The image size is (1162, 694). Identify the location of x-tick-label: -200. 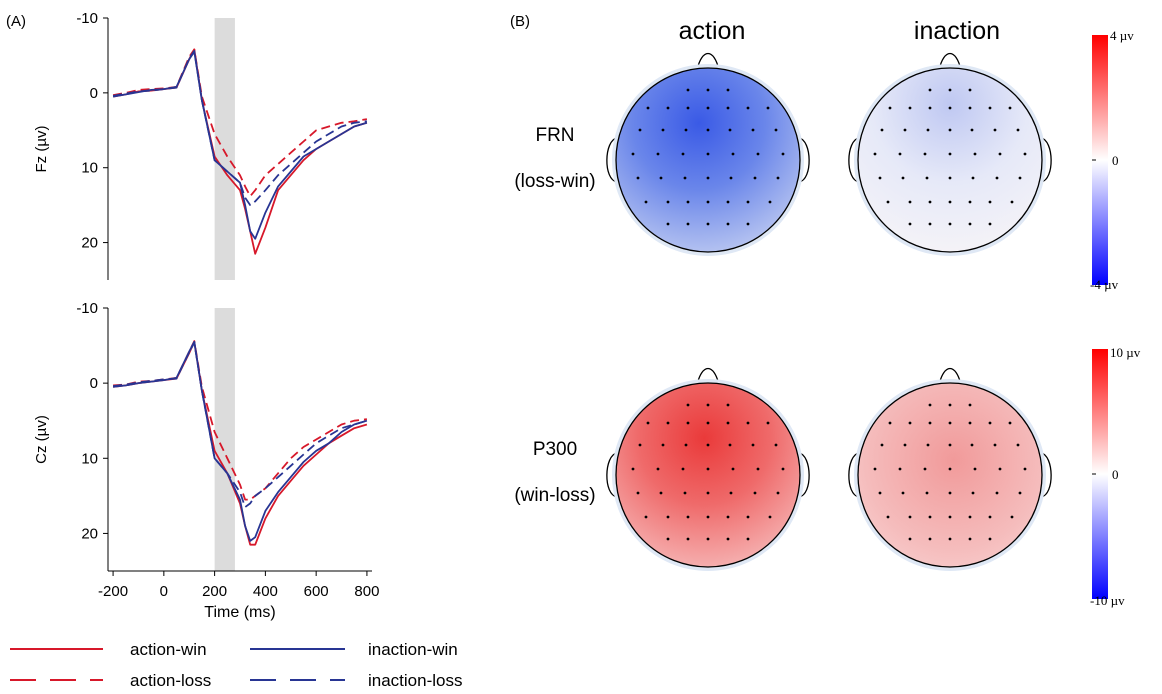
(113, 591).